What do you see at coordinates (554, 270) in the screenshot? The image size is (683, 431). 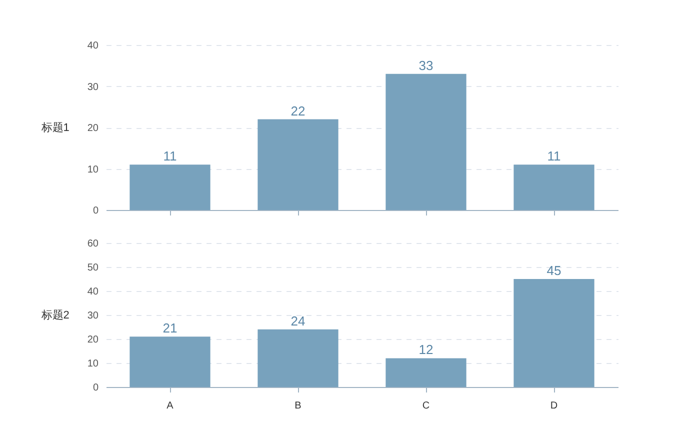 I see `data-label: 45` at bounding box center [554, 270].